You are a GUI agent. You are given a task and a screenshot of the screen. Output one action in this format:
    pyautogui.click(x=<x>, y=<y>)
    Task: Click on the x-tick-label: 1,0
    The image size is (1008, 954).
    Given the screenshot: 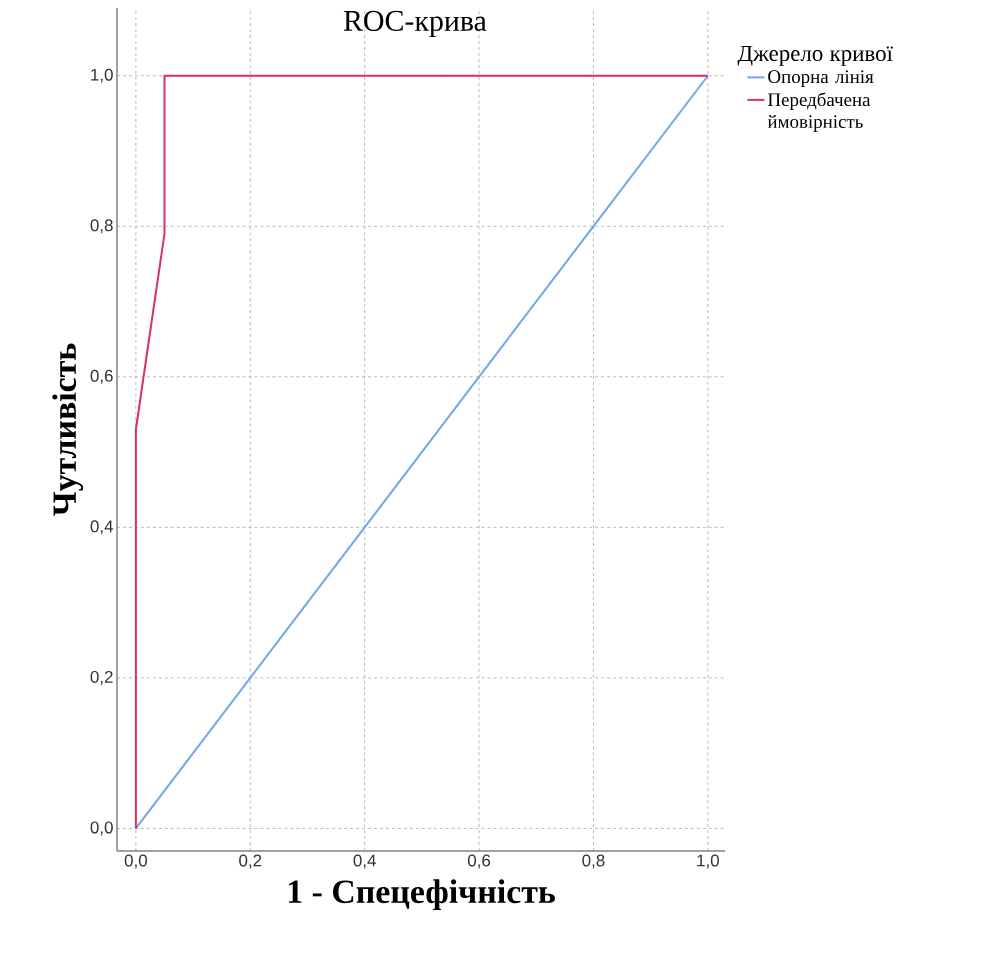 What is the action you would take?
    pyautogui.click(x=708, y=861)
    